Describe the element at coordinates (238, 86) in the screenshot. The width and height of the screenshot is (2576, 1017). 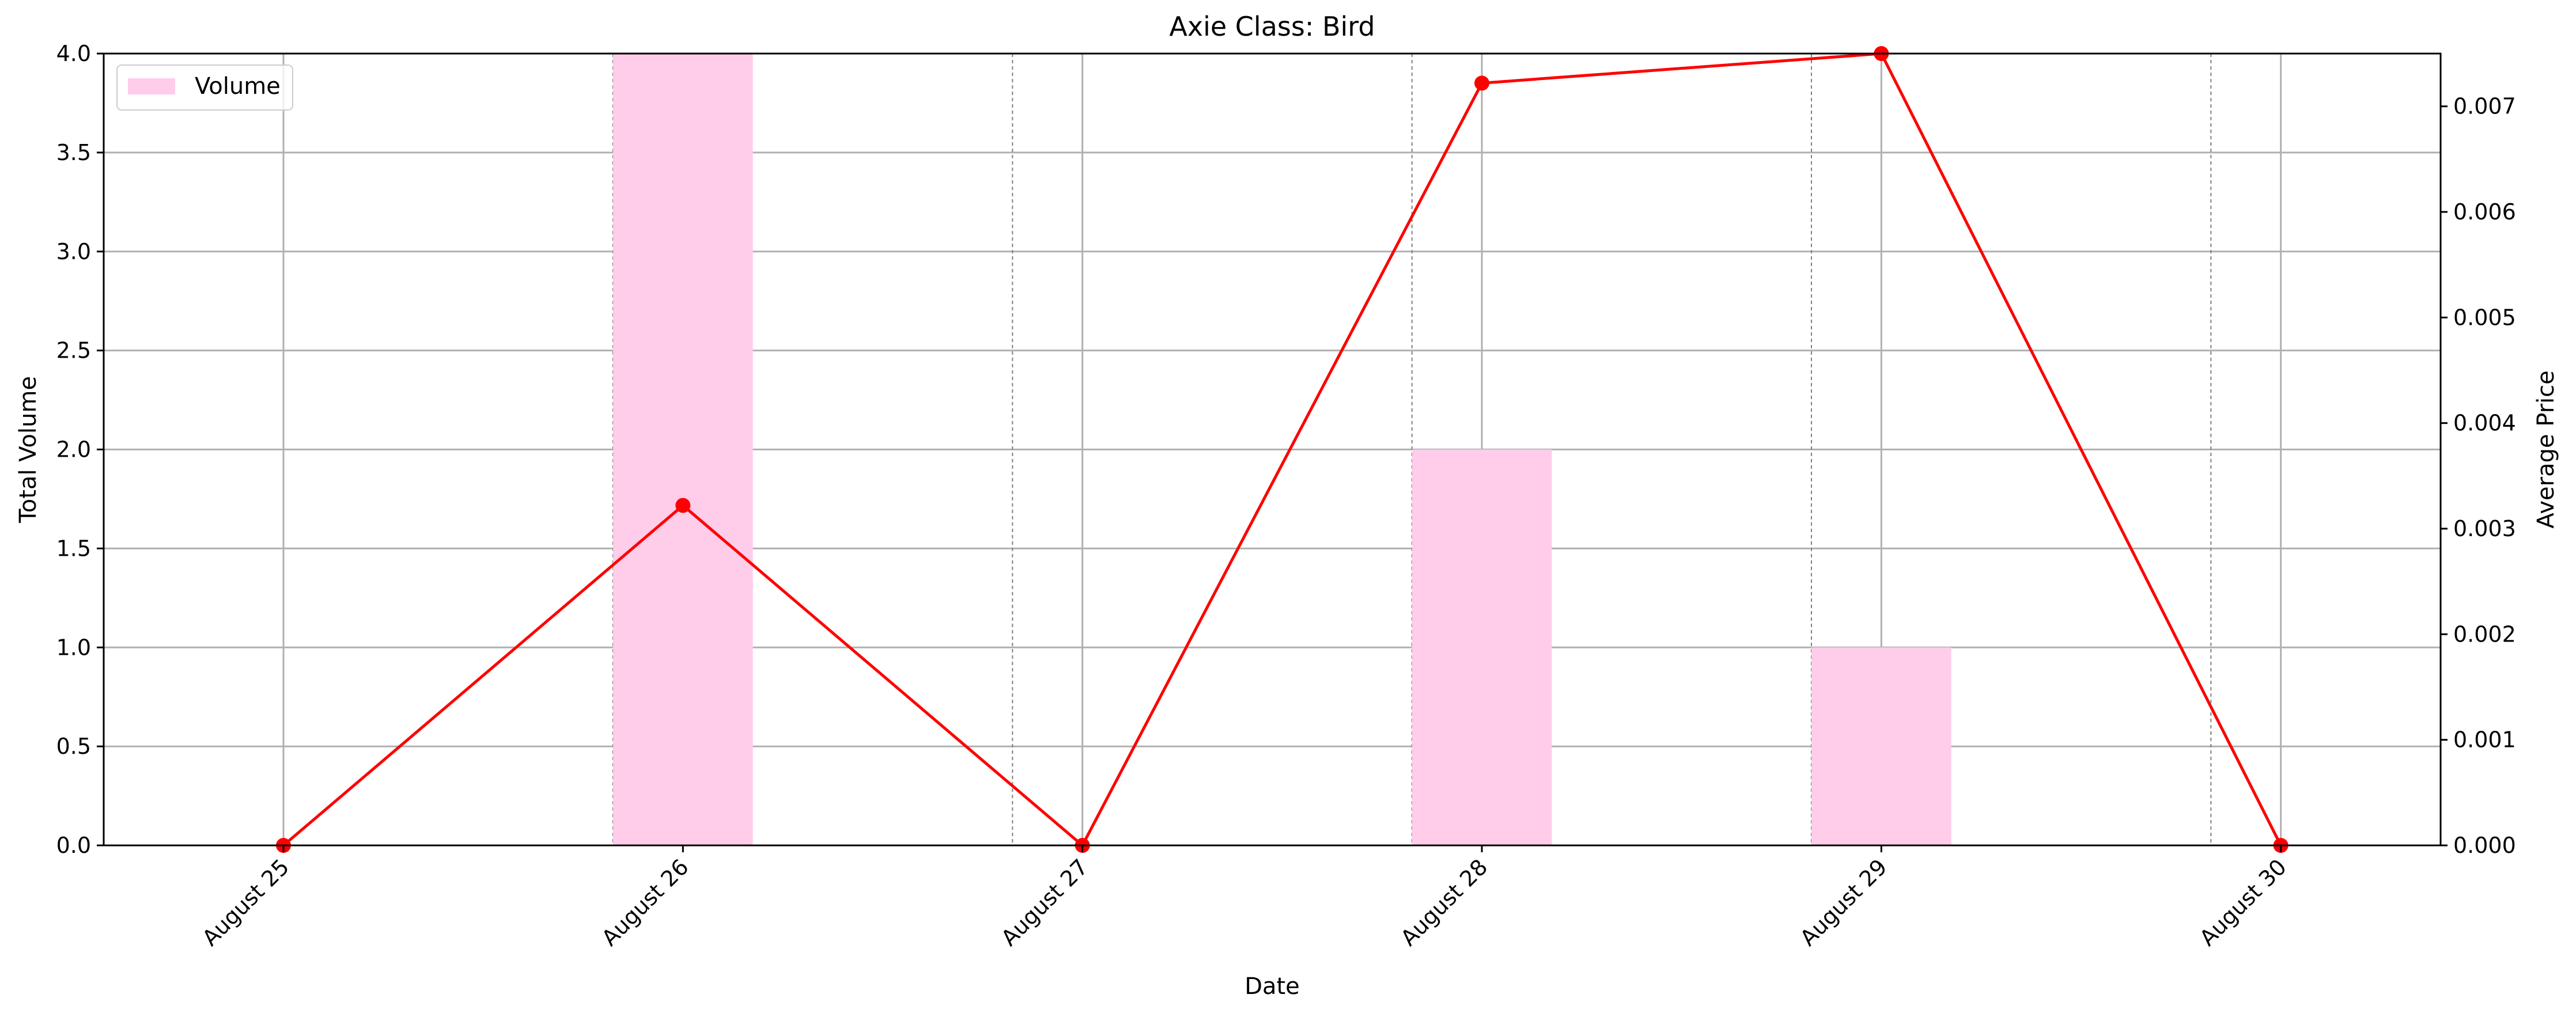
I see `legend-label-volume: Volume` at that location.